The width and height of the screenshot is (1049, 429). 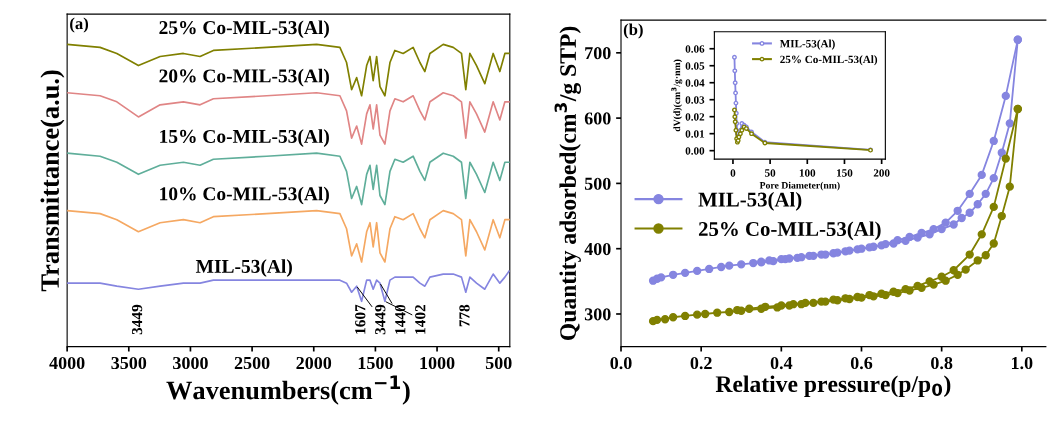 I want to click on annotation: 1402, so click(x=420, y=319).